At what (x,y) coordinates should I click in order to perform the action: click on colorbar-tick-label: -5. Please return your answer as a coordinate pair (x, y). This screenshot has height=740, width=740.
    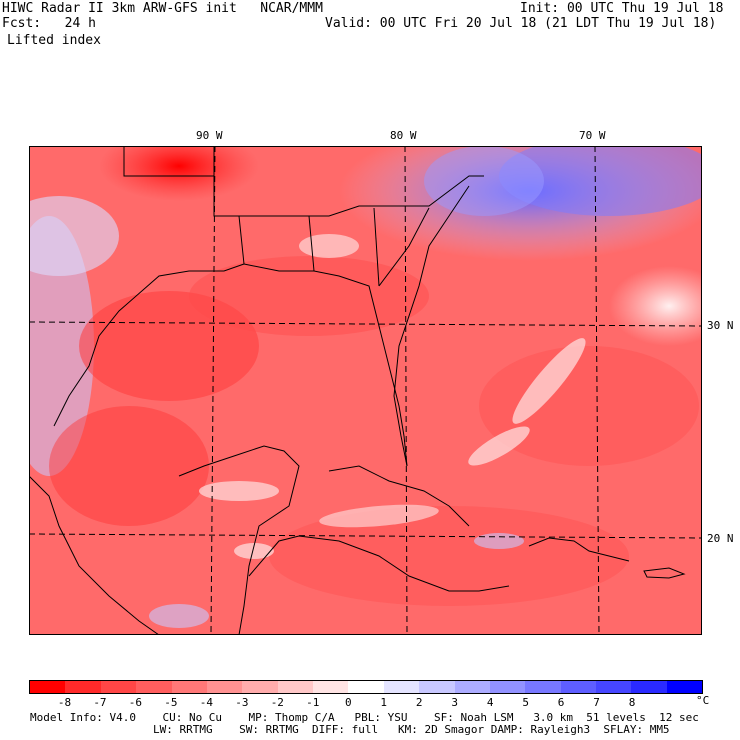
    Looking at the image, I should click on (171, 702).